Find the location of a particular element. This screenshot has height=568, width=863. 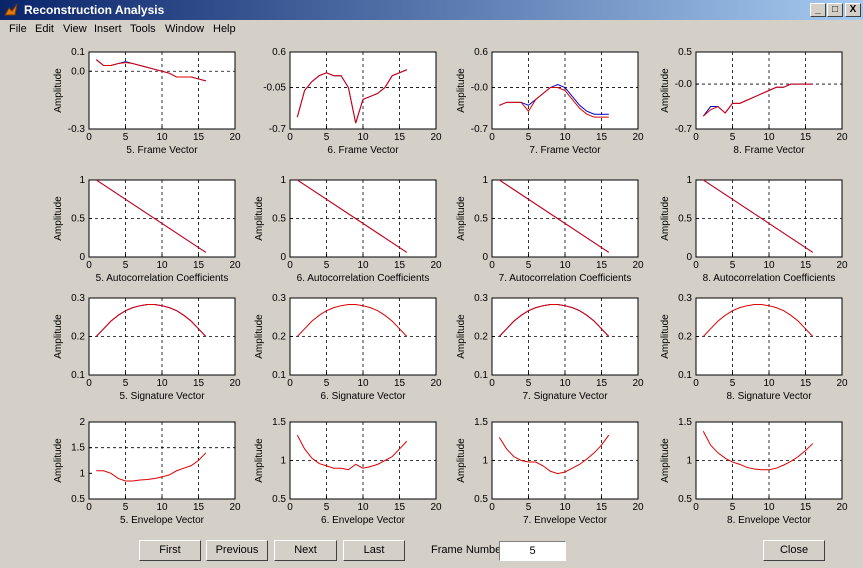

menu-tools-label: Tools is located at coordinates (143, 29).